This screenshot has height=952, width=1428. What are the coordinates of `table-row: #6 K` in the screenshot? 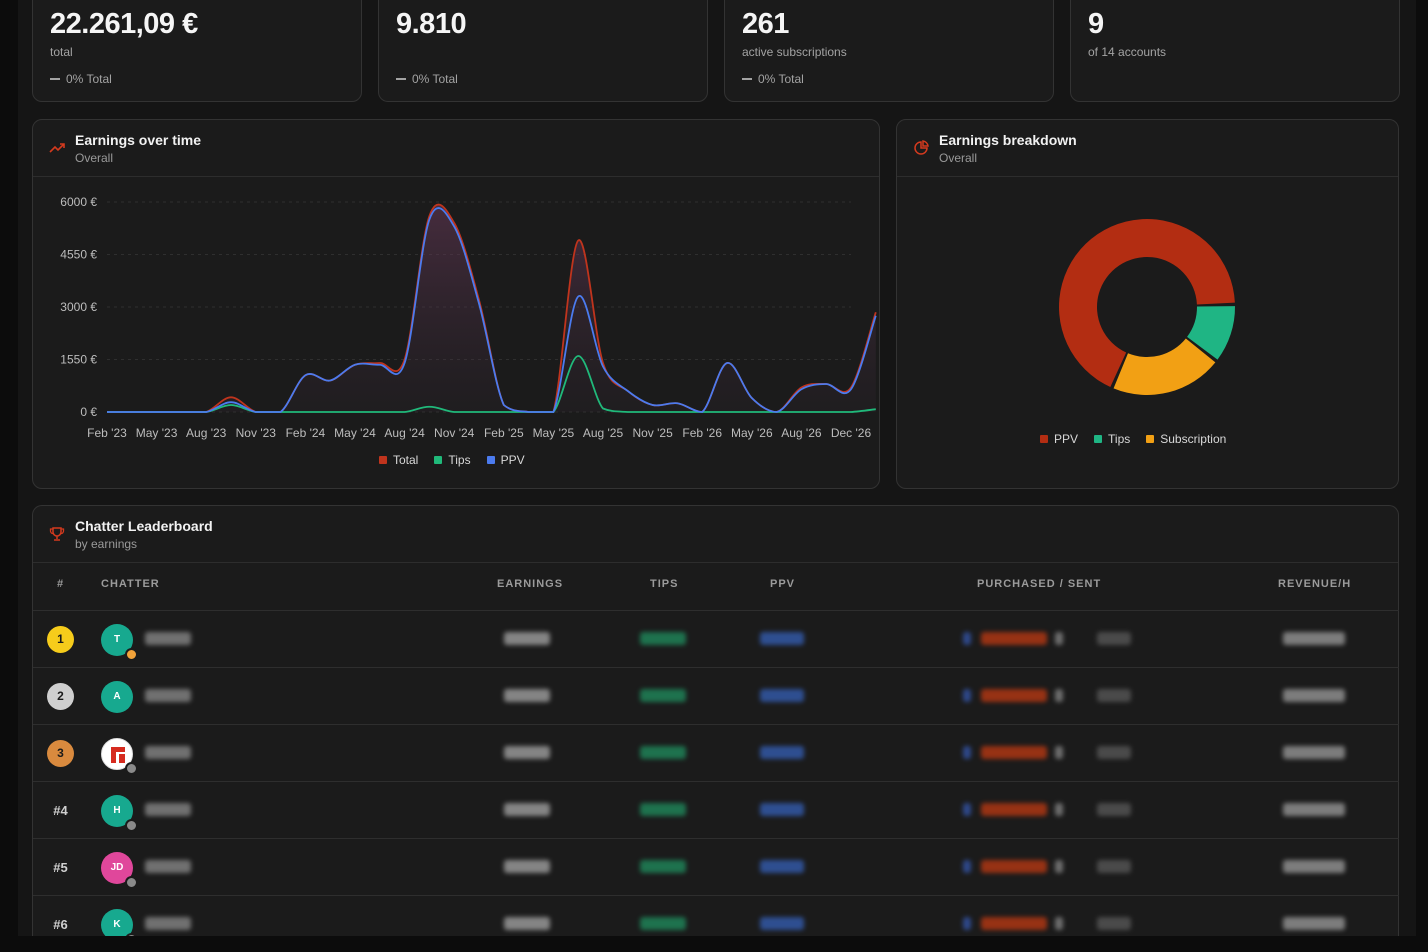 It's located at (716, 915).